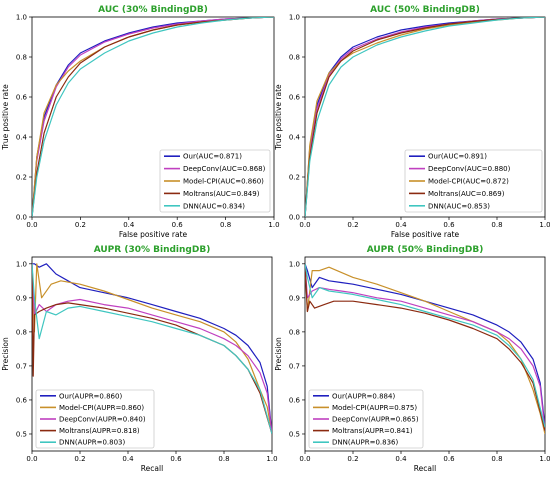  What do you see at coordinates (223, 182) in the screenshot?
I see `legend-label: Model-CPI(AUC=0.860)` at bounding box center [223, 182].